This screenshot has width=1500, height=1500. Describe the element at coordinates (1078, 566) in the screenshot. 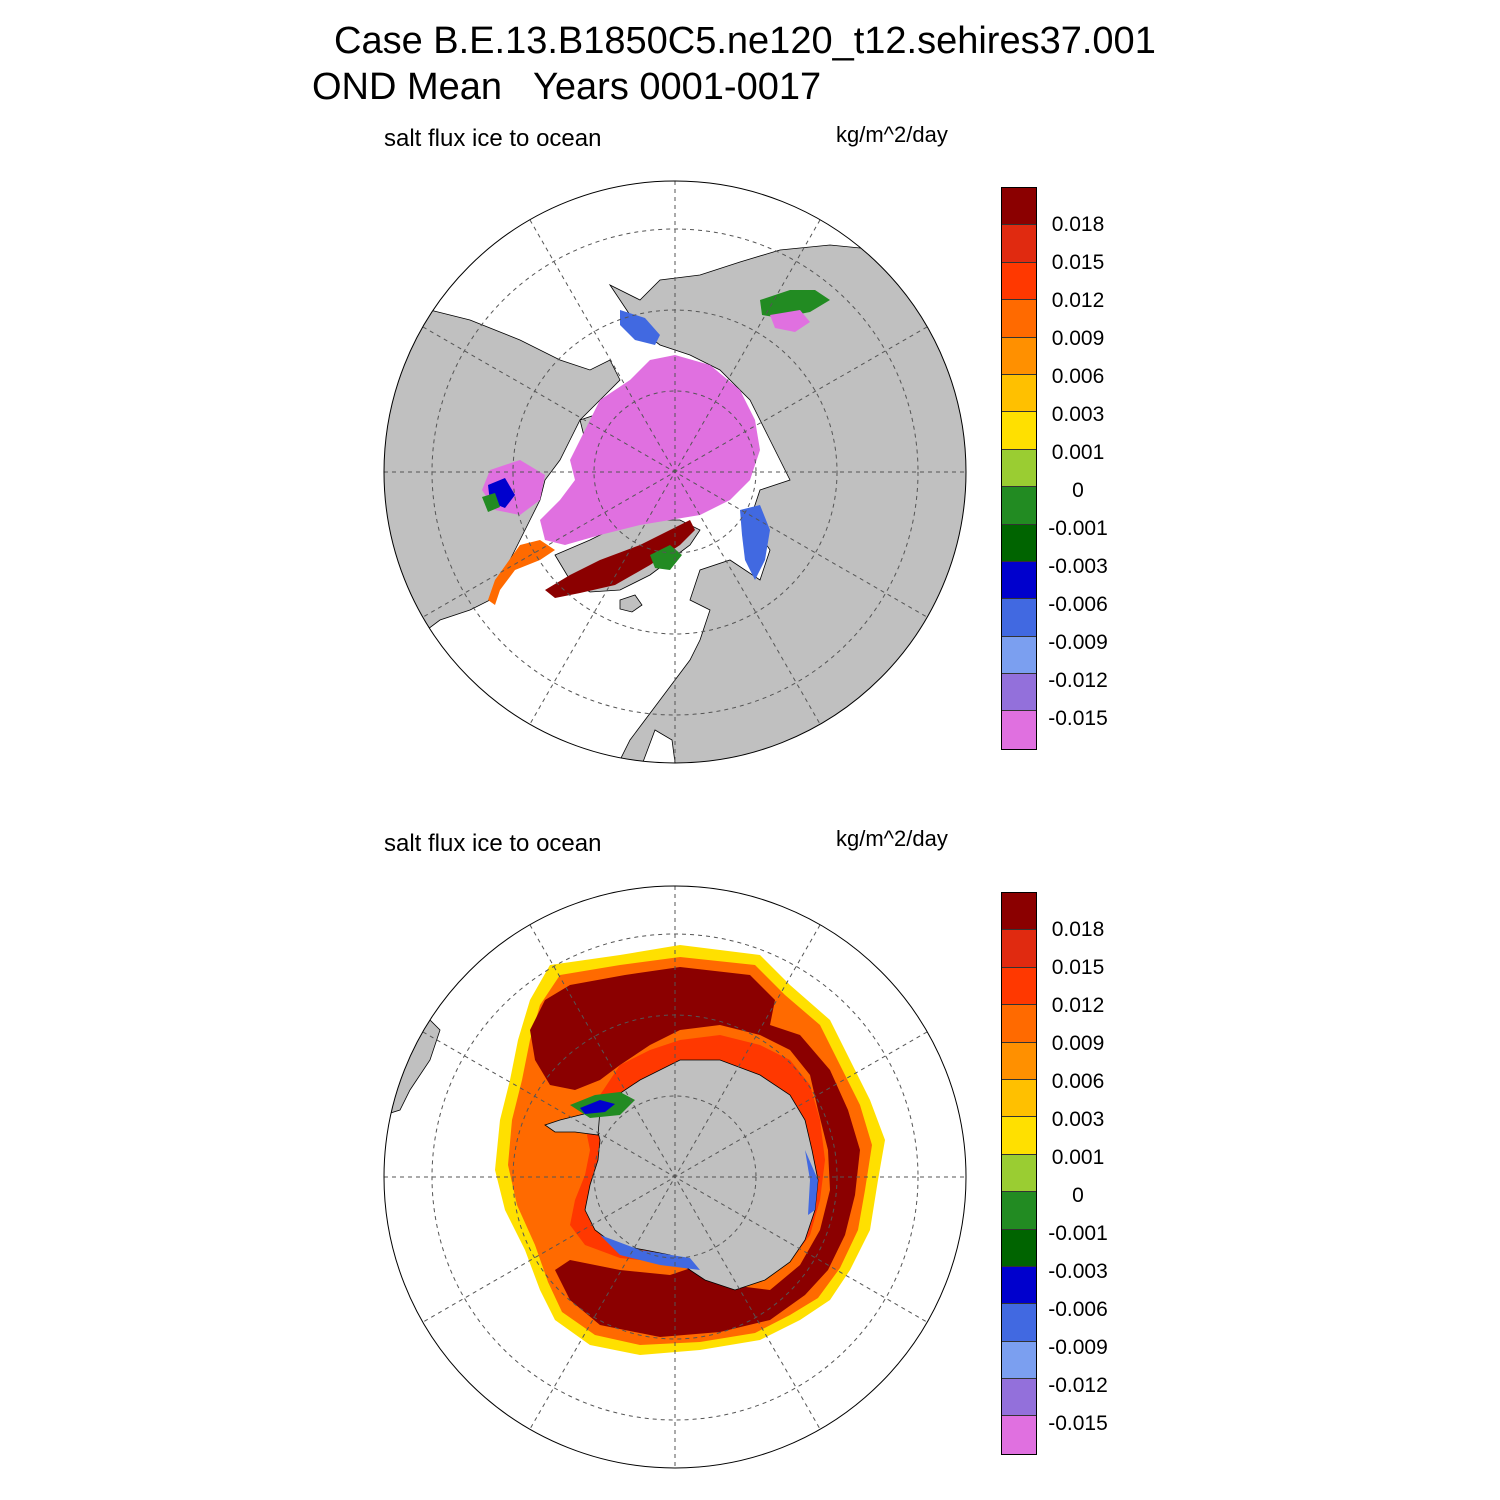

I see `north-cb-label: -0.003` at that location.